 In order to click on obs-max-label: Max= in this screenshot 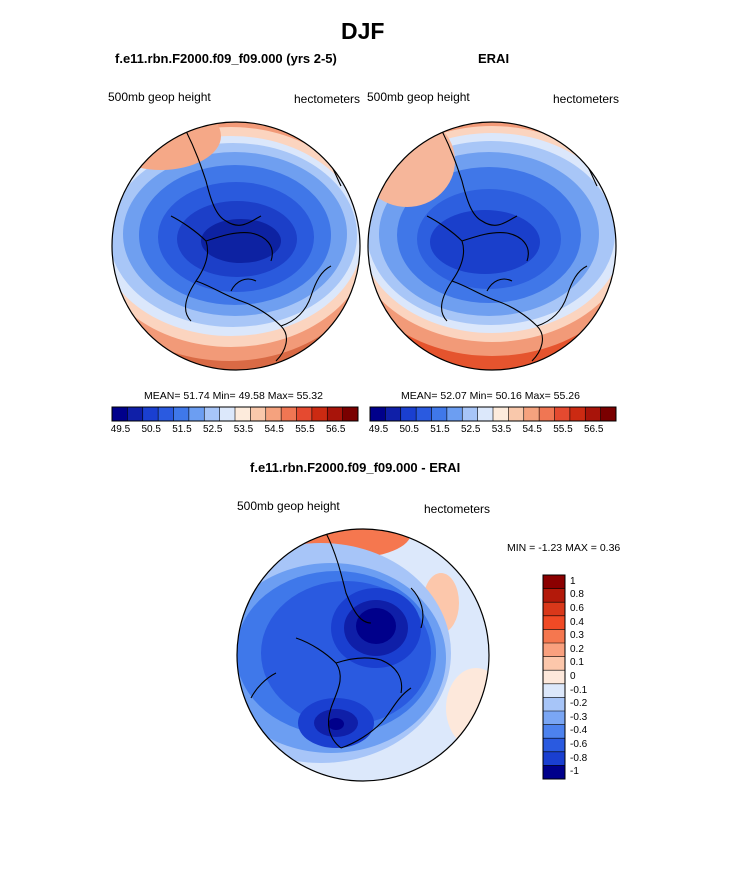, I will do `click(537, 396)`.